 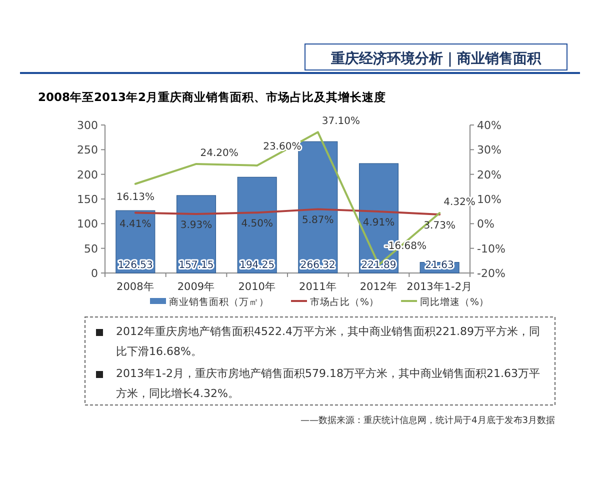 What do you see at coordinates (135, 287) in the screenshot?
I see `x-tick-label: 2008年` at bounding box center [135, 287].